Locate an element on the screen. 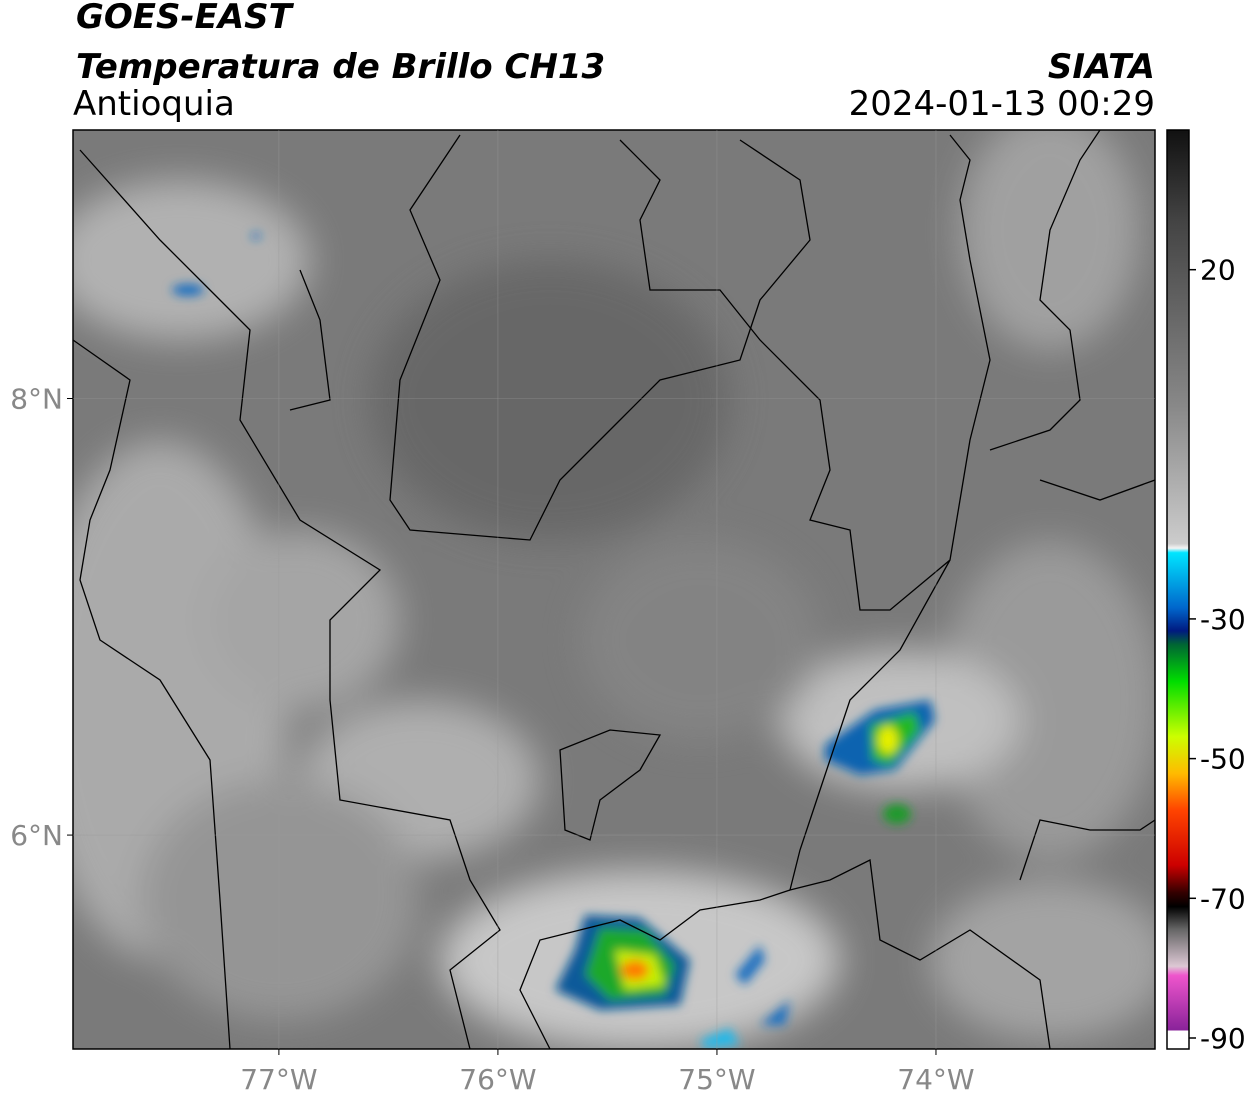  colorbar-tick-label: 20 is located at coordinates (1218, 270).